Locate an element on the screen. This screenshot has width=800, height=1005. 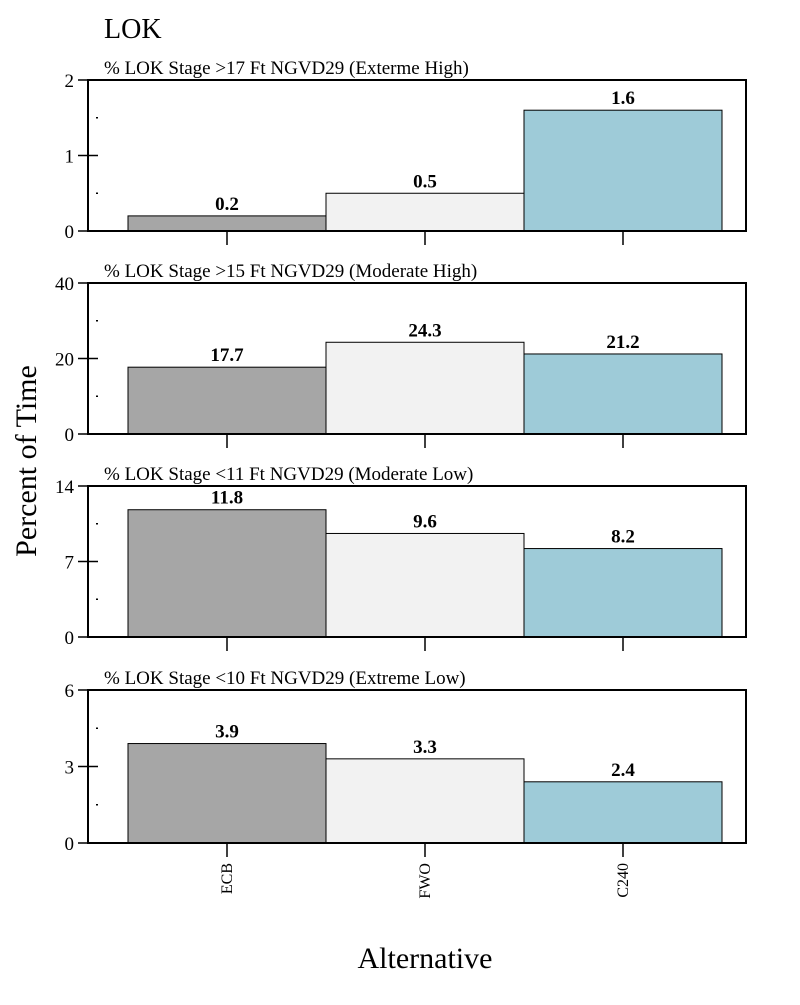
y-tick-label: 2 is located at coordinates (70, 81).